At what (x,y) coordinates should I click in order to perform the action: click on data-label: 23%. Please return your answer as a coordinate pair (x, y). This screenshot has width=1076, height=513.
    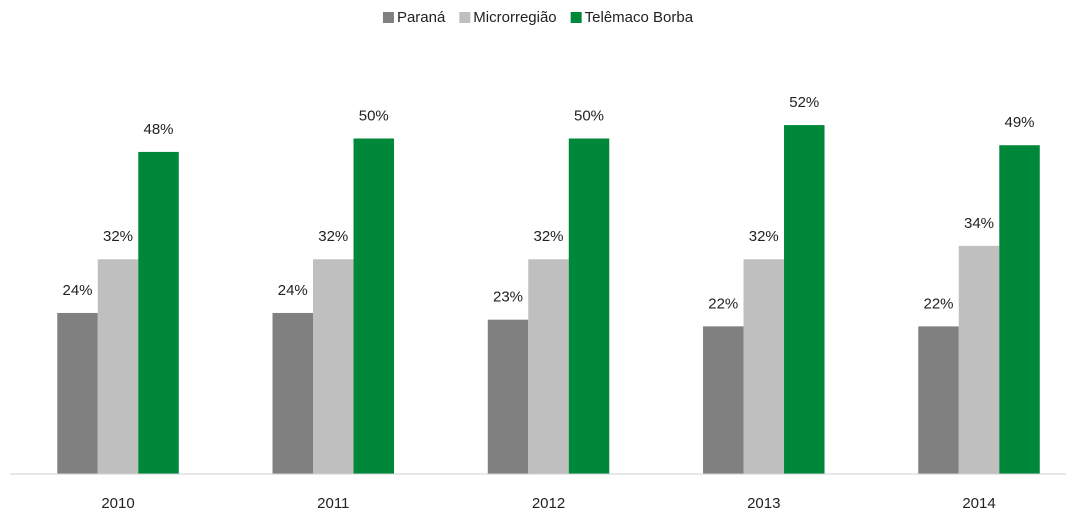
    Looking at the image, I should click on (508, 297).